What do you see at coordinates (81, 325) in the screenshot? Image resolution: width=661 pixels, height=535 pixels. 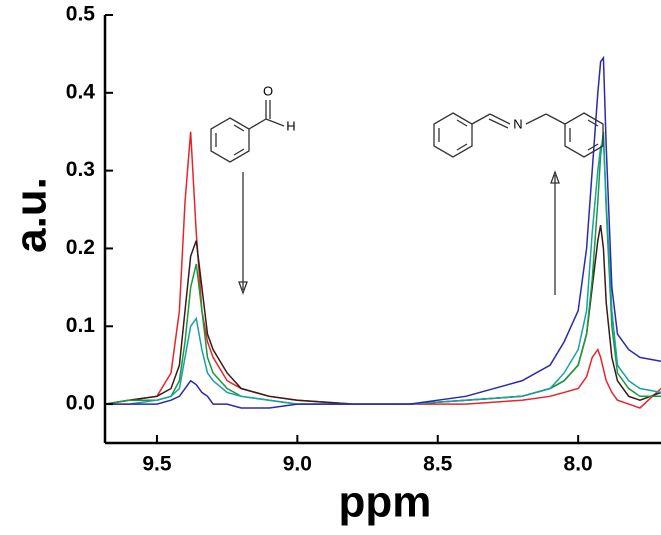 I see `y-tick-label: 0.1` at bounding box center [81, 325].